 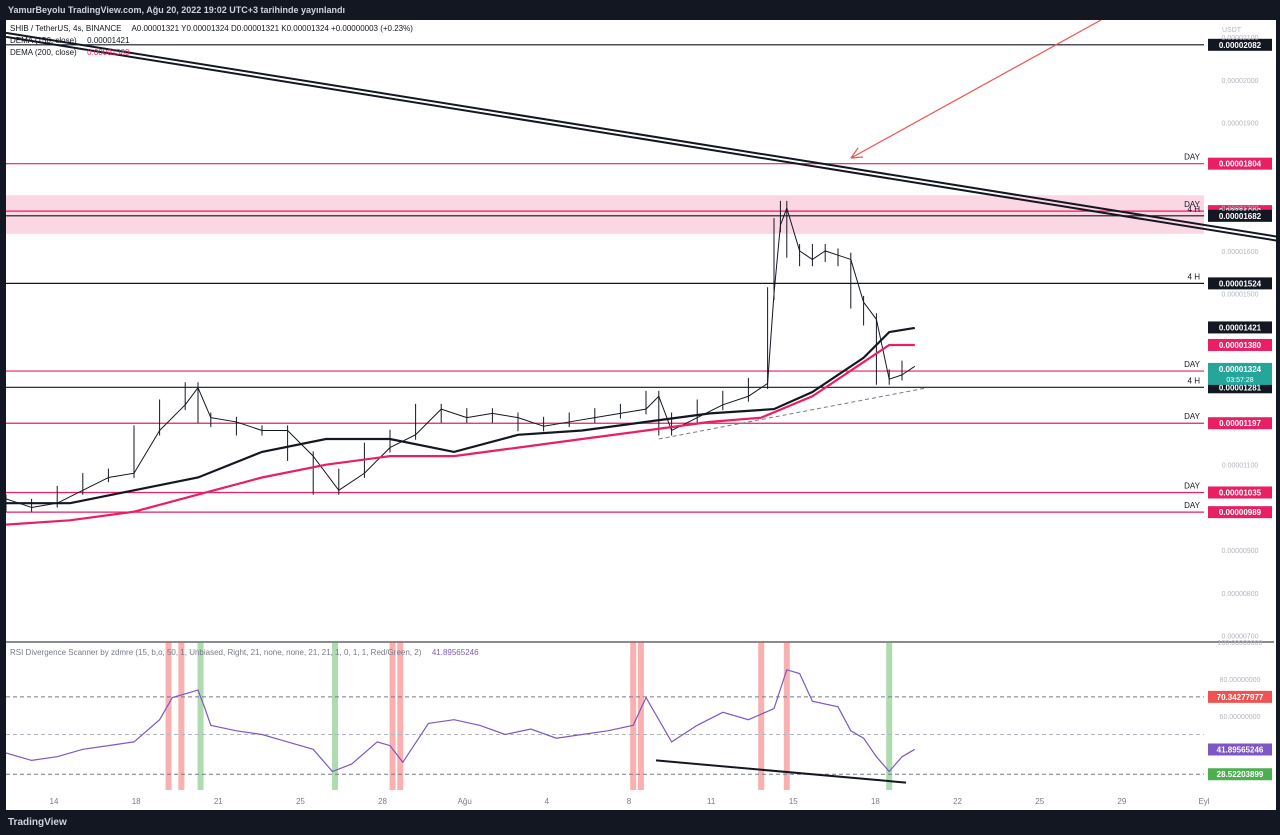 What do you see at coordinates (875, 801) in the screenshot?
I see `x-tick-10: 18` at bounding box center [875, 801].